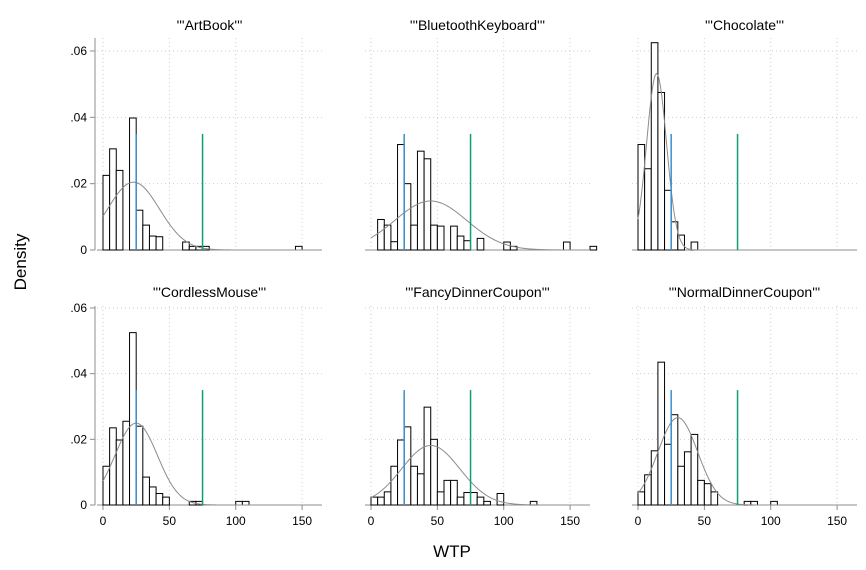 This screenshot has width=866, height=570. I want to click on panel-title: '''FancyDinnerCoupon''', so click(477, 292).